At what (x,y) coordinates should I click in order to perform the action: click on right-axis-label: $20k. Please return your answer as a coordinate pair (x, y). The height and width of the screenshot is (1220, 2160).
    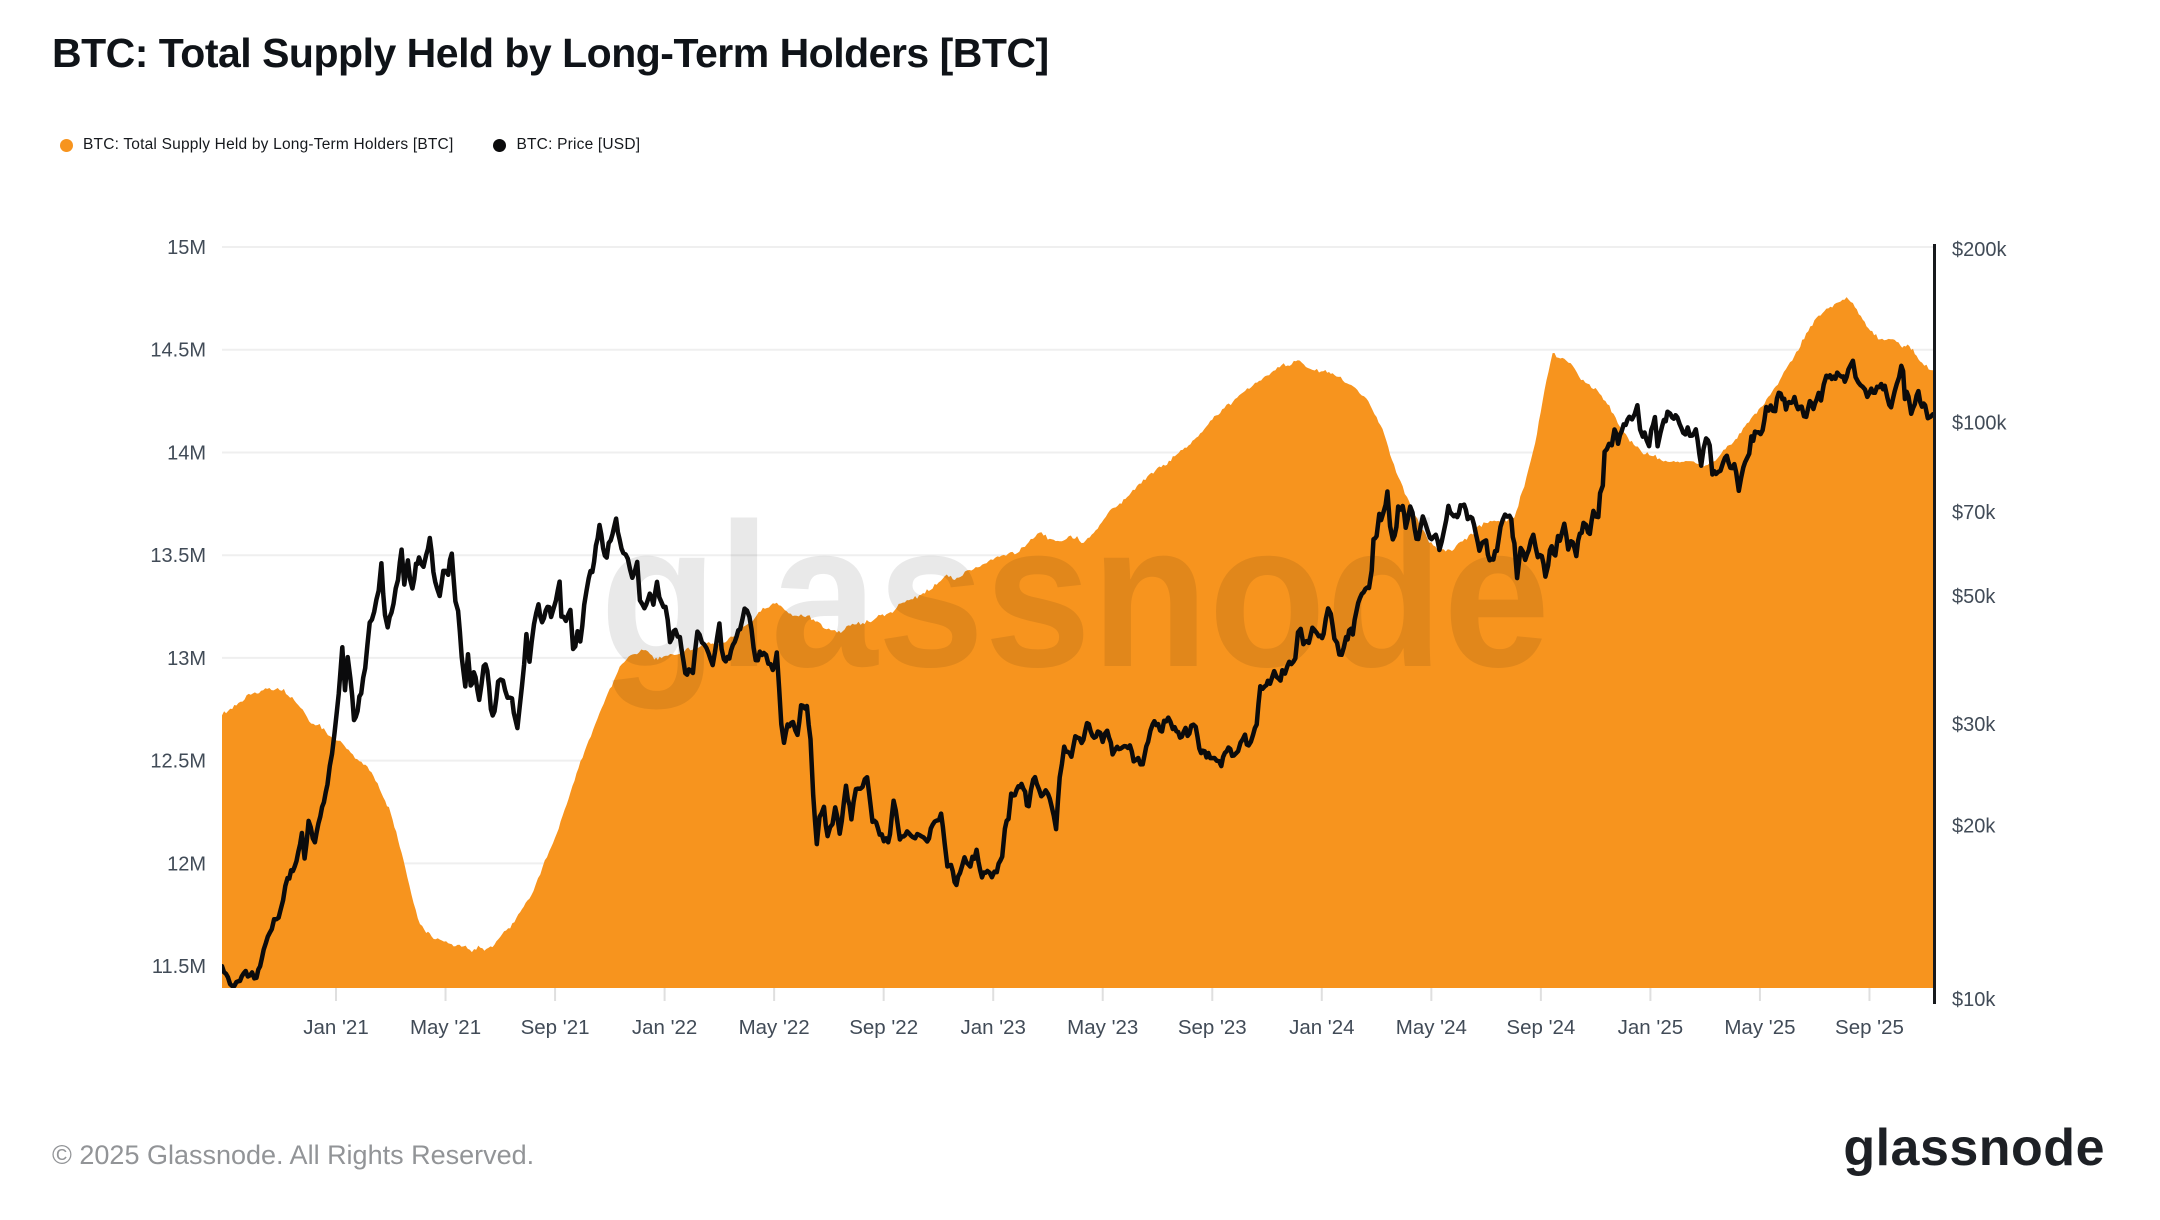
    Looking at the image, I should click on (1974, 827).